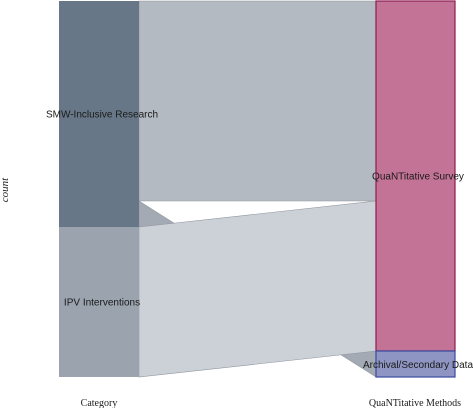 The height and width of the screenshot is (408, 473). I want to click on x-axis-title-category: Category, so click(99, 403).